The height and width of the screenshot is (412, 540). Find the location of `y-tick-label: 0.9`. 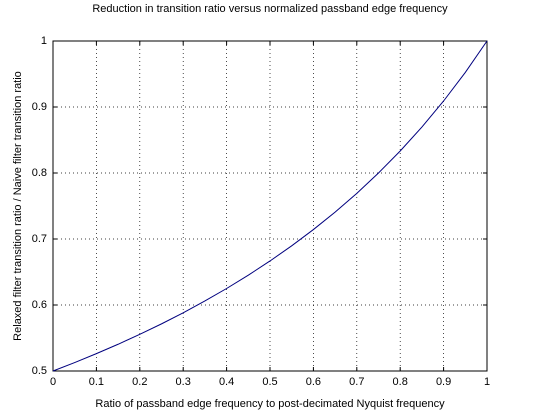

y-tick-label: 0.9 is located at coordinates (39, 107).